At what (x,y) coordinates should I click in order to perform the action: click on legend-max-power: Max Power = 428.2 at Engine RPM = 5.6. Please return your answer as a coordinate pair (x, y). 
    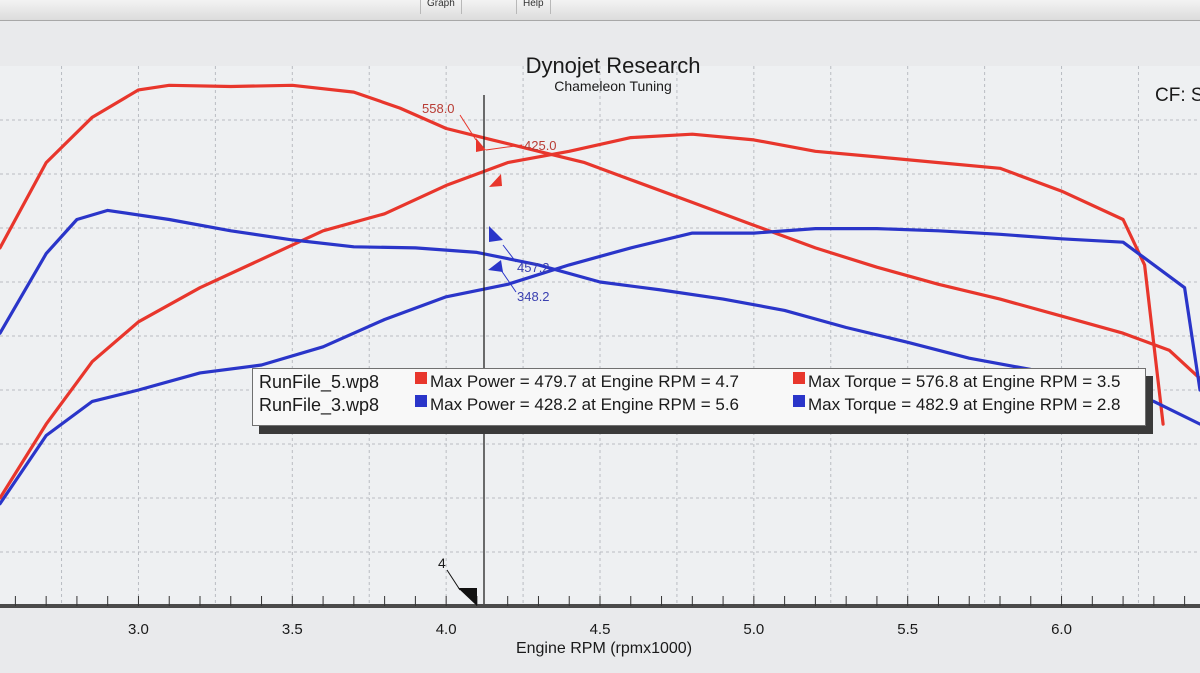
    Looking at the image, I should click on (585, 404).